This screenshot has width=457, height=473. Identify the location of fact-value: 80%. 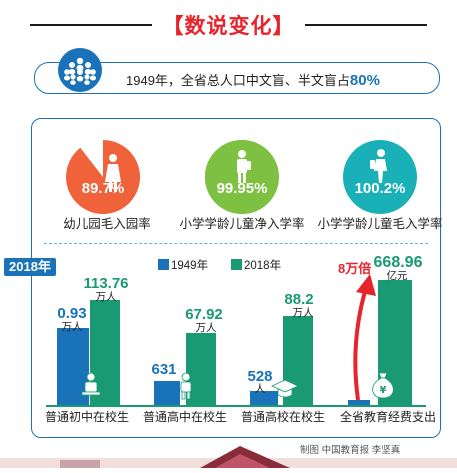
(364, 80).